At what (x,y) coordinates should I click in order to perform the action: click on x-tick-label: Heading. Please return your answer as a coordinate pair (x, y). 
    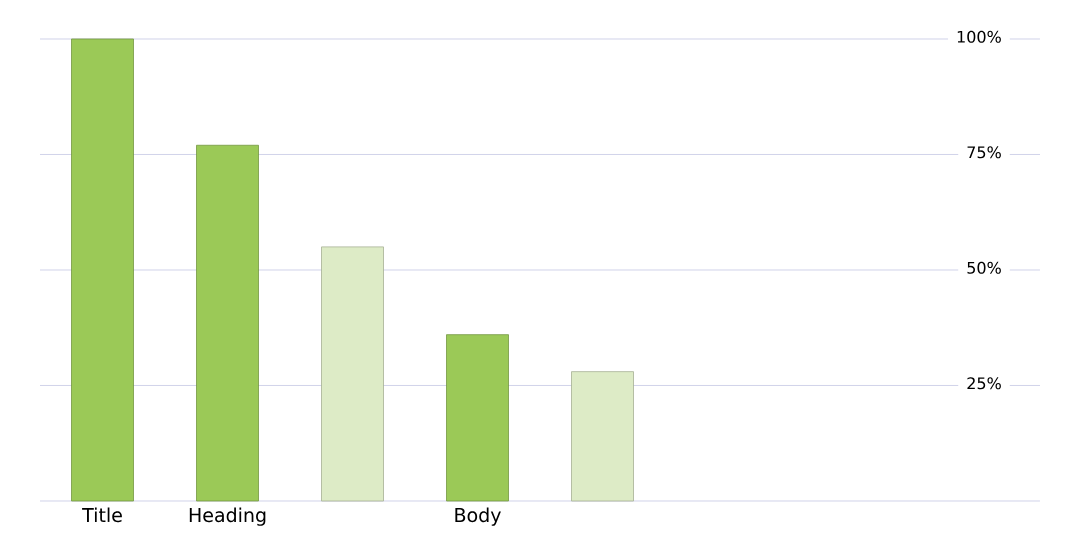
    Looking at the image, I should click on (227, 516).